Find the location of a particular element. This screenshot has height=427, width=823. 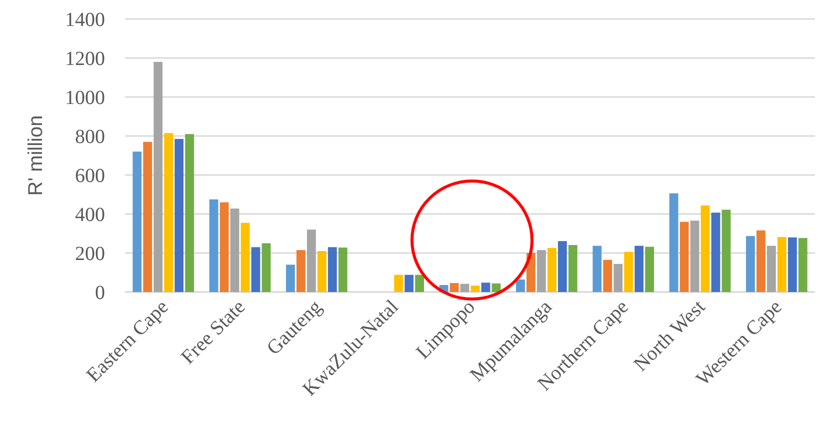

y-tick-label: 600 is located at coordinates (90, 176).